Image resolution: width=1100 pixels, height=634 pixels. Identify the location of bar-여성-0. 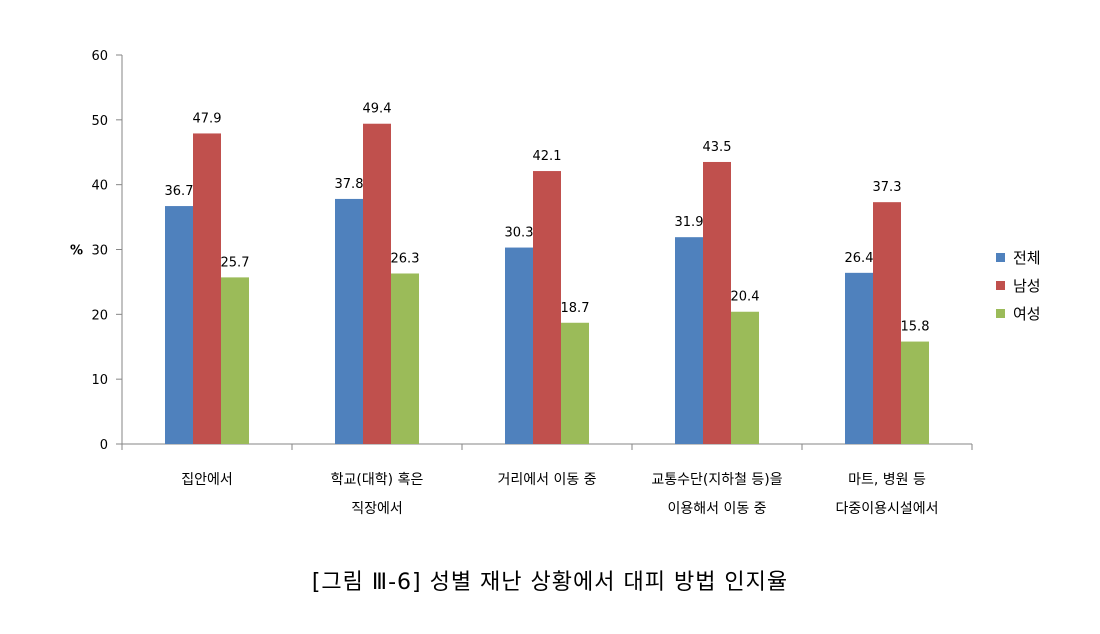
(235, 360).